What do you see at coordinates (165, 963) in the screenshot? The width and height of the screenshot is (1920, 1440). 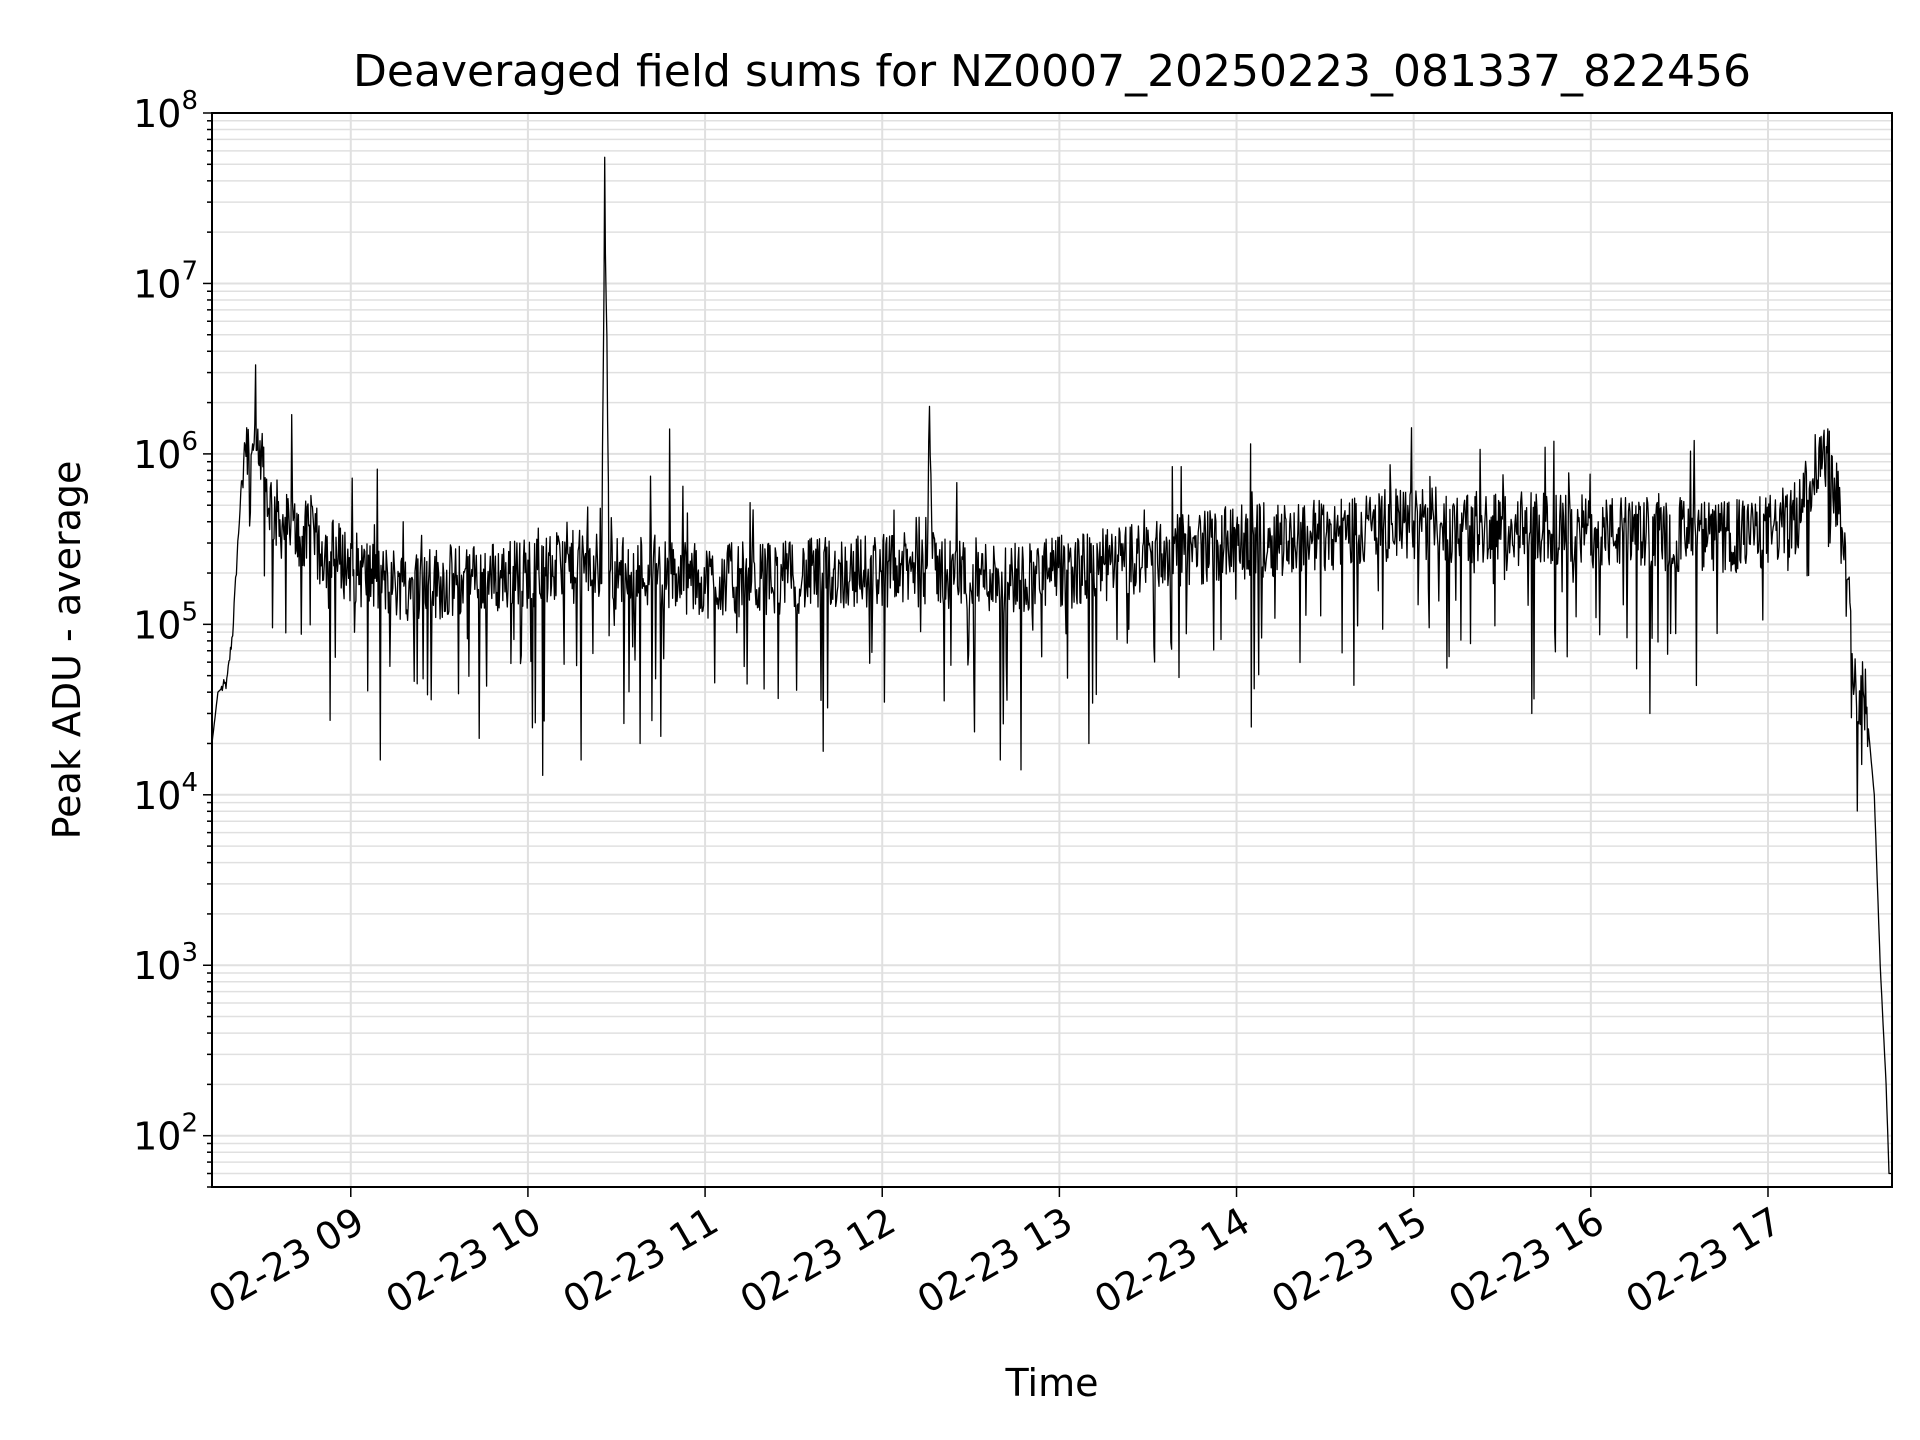 I see `y-tick-label: 10³` at bounding box center [165, 963].